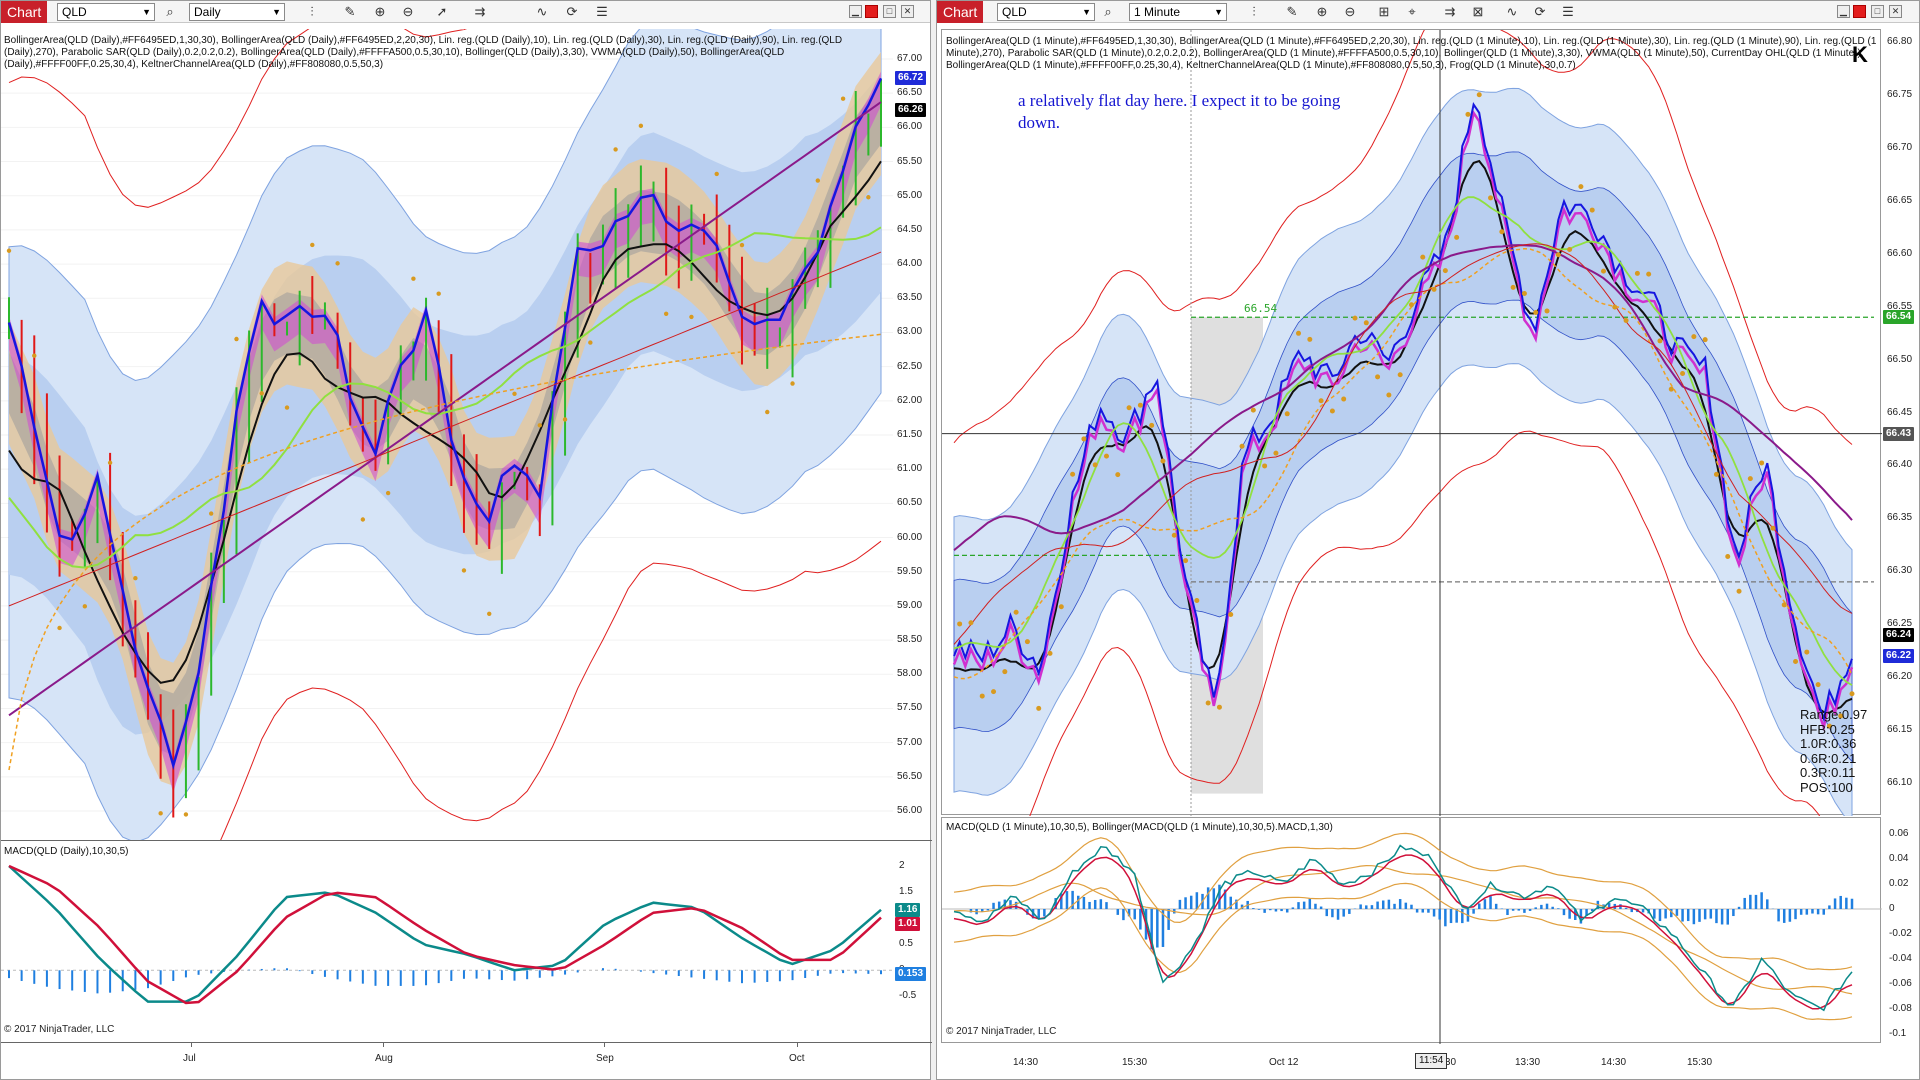  What do you see at coordinates (910, 229) in the screenshot?
I see `price-tick-label: 64.50` at bounding box center [910, 229].